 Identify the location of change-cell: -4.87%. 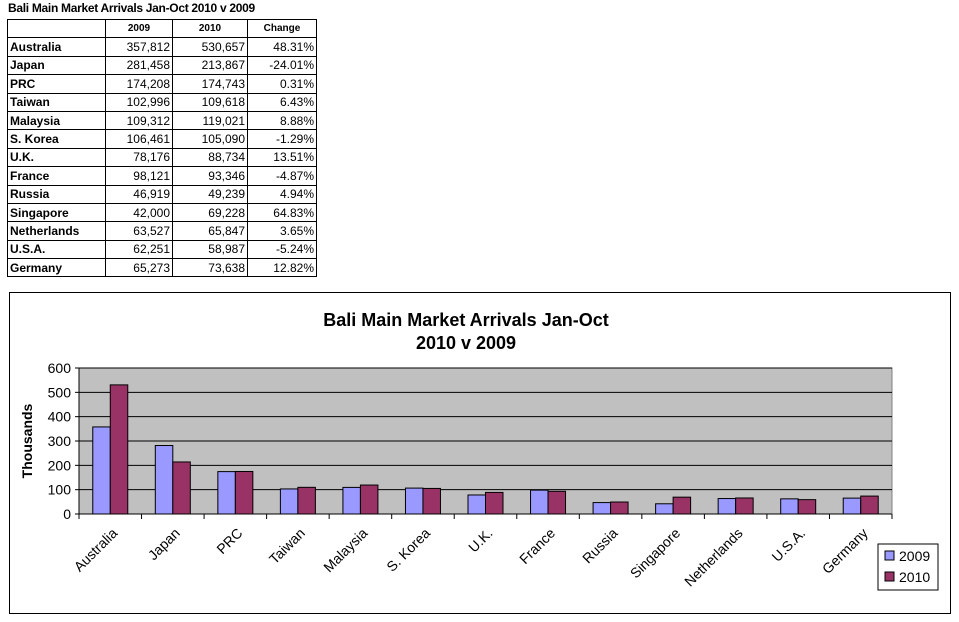
(282, 176).